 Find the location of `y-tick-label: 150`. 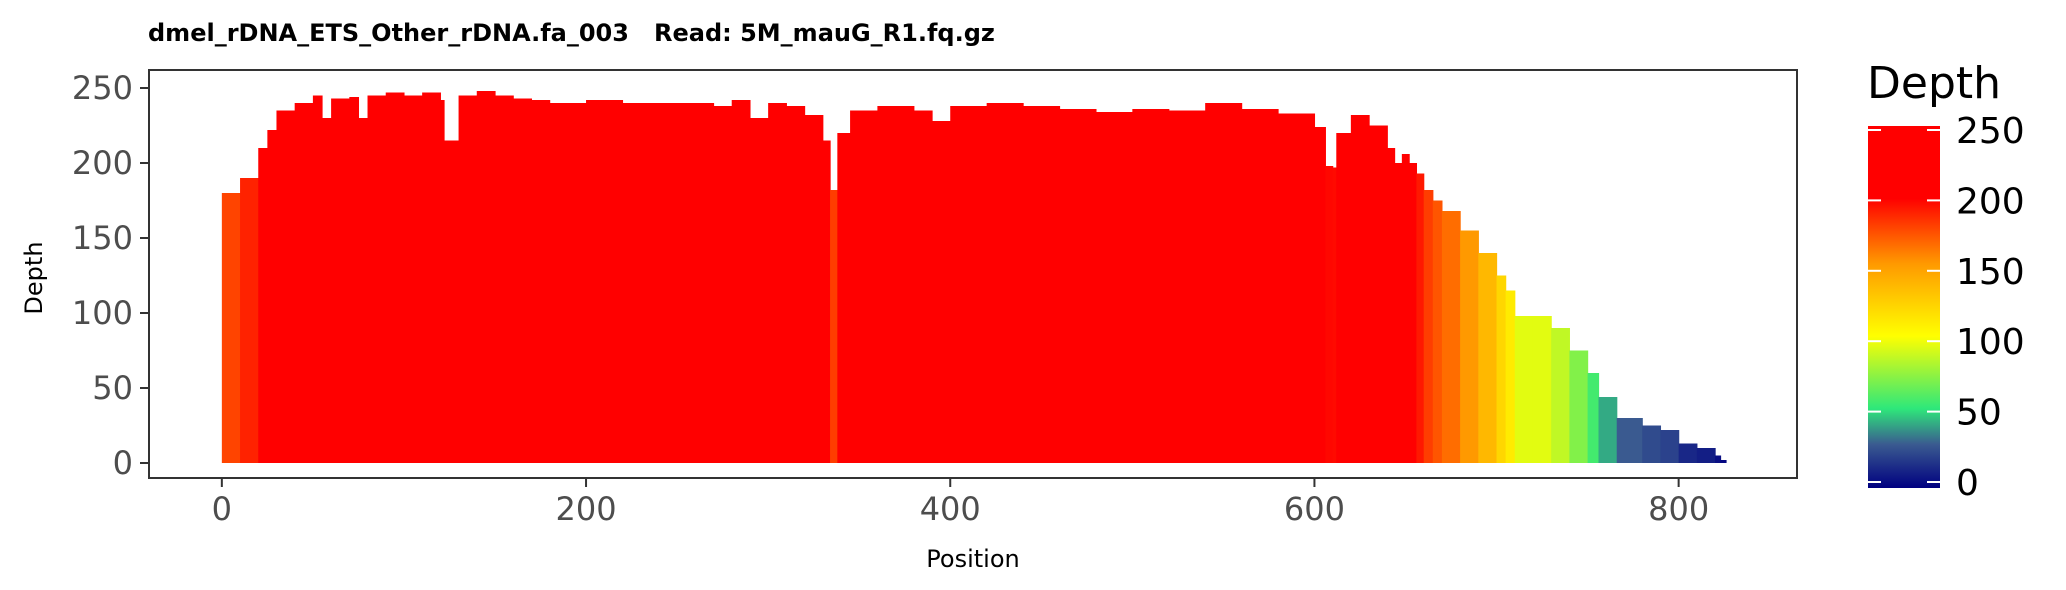

y-tick-label: 150 is located at coordinates (102, 238).